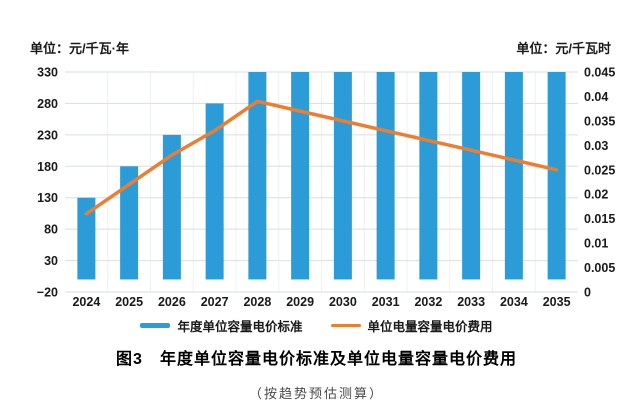 This screenshot has width=633, height=416. Describe the element at coordinates (47, 167) in the screenshot. I see `left-axis-tick: 180` at that location.